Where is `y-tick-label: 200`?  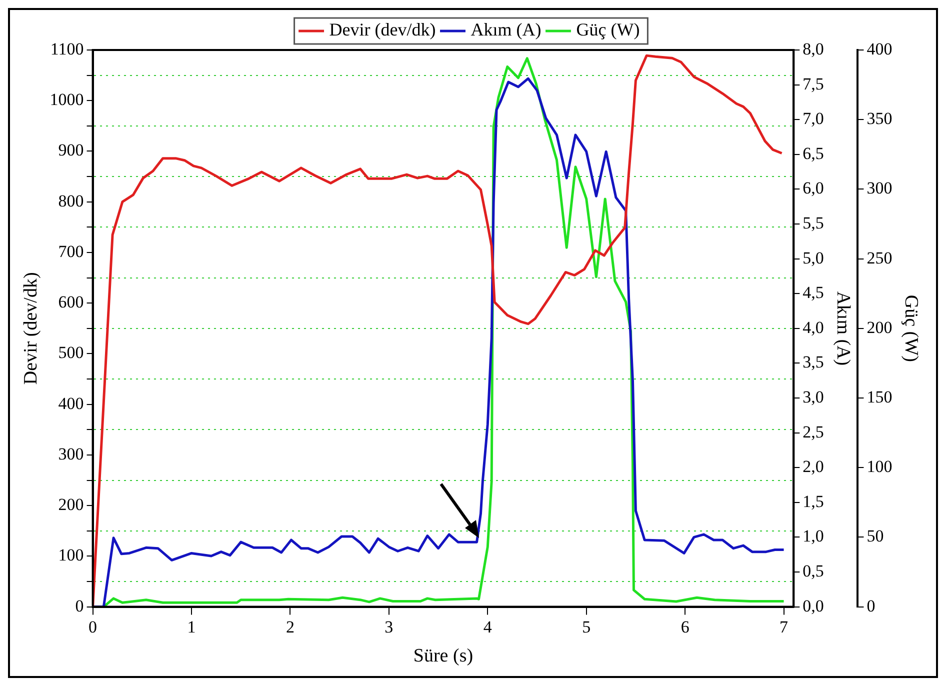
y-tick-label: 200 is located at coordinates (71, 504).